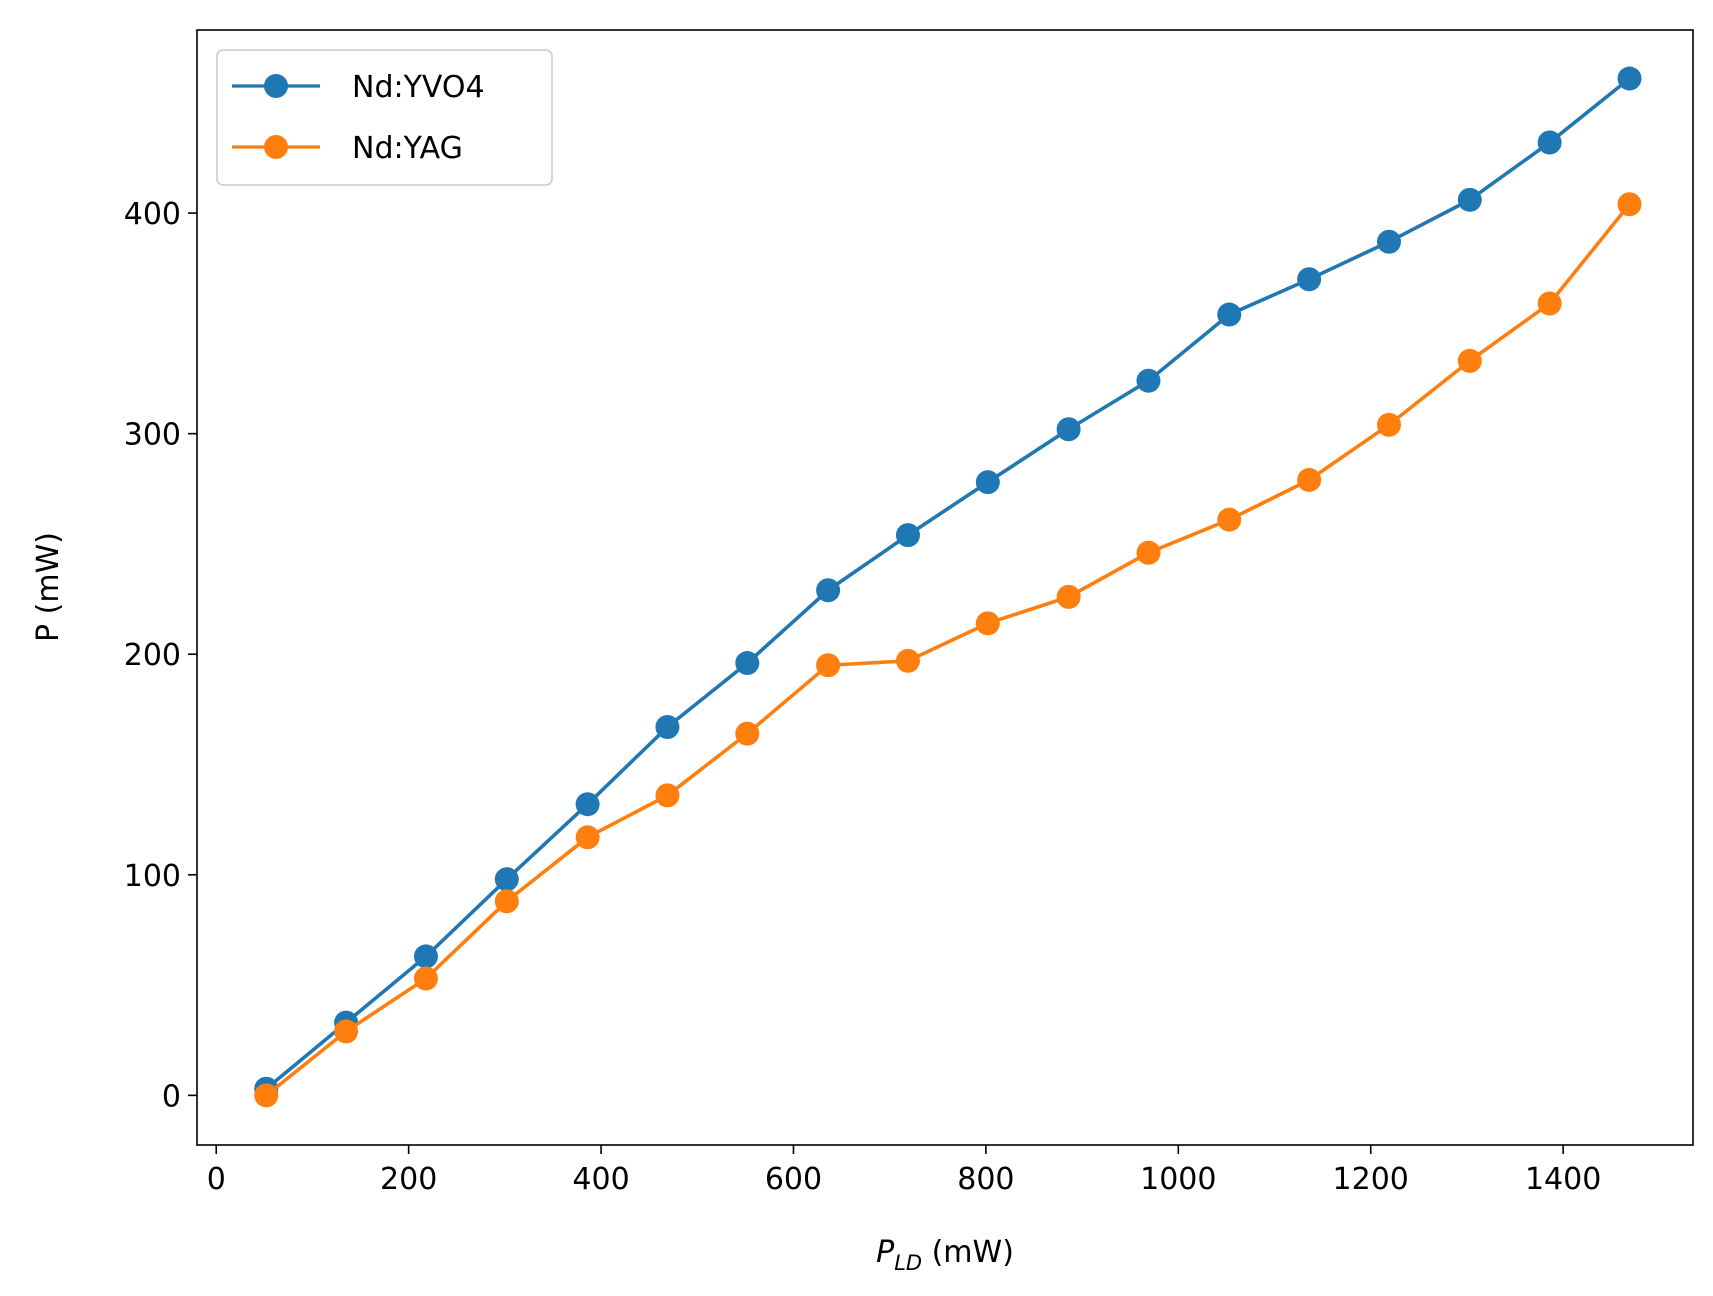  Describe the element at coordinates (408, 1179) in the screenshot. I see `x-tick-label-200: 200` at that location.